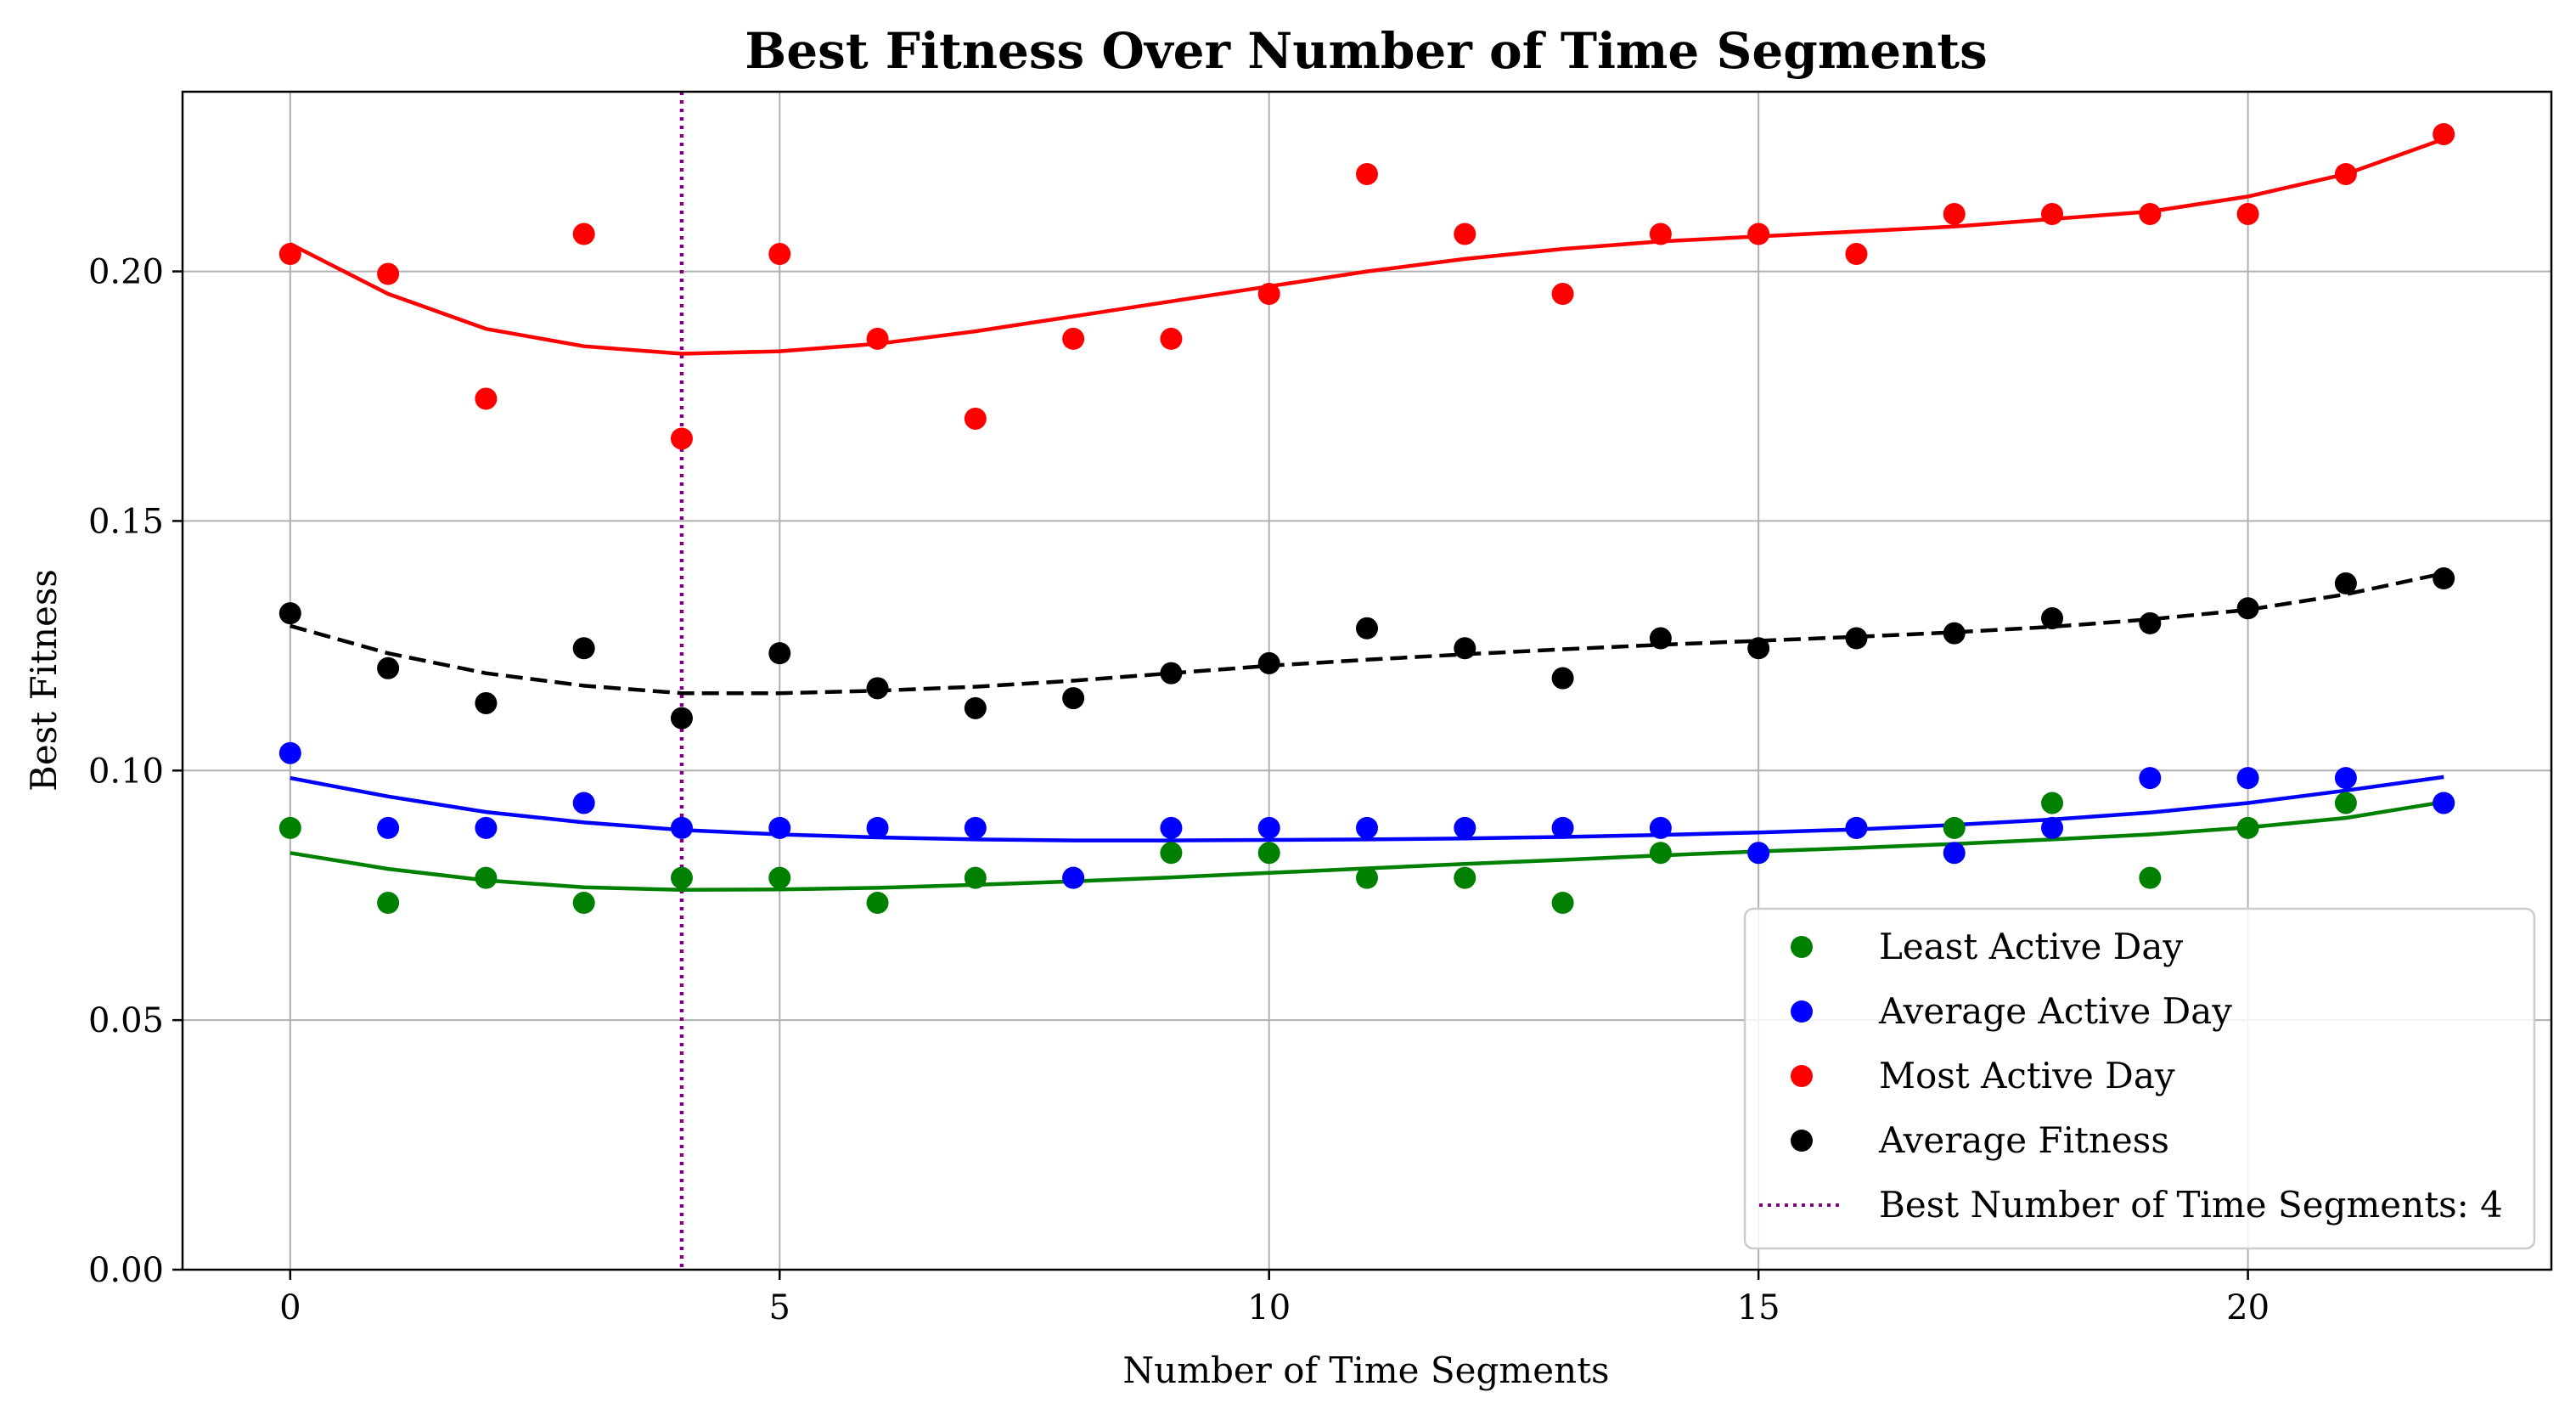  What do you see at coordinates (2031, 947) in the screenshot?
I see `legend-label-least-active-day: Least Active Day` at bounding box center [2031, 947].